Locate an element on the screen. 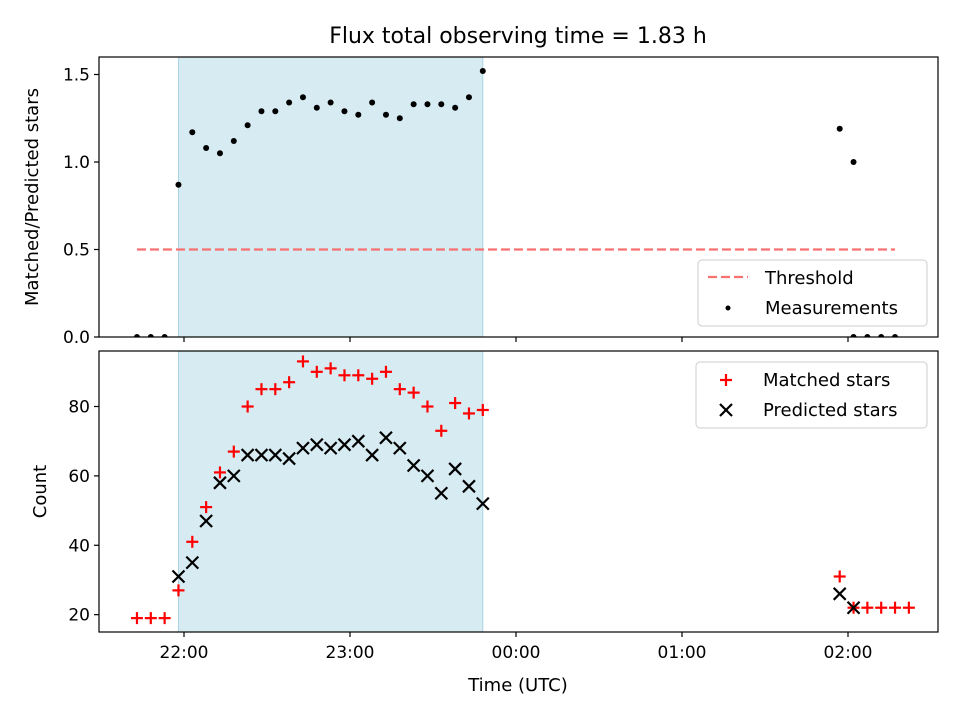  y-axis-label: Count is located at coordinates (40, 491).